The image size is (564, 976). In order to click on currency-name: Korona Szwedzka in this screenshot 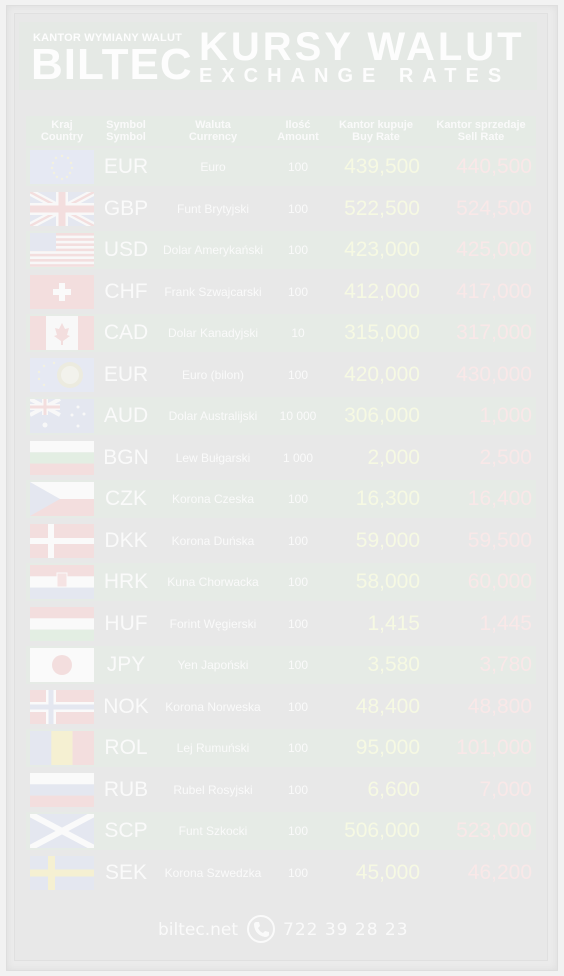, I will do `click(213, 873)`.